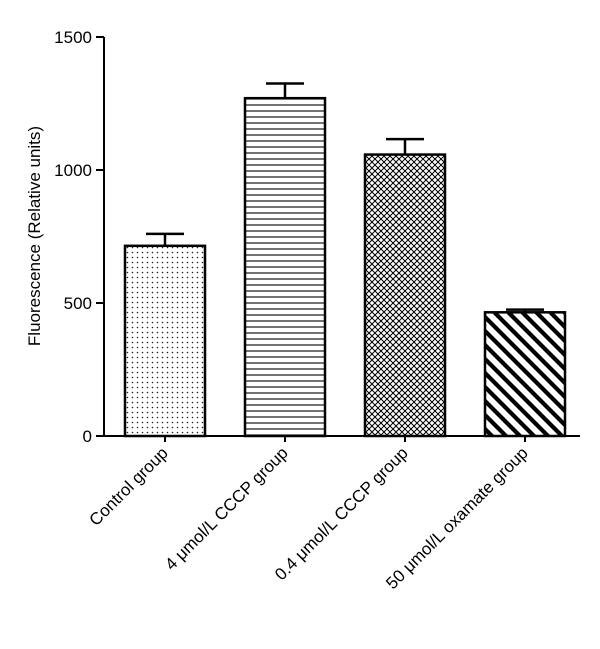 The image size is (600, 649). Describe the element at coordinates (226, 508) in the screenshot. I see `x-tick-label: 4 μmol/L CCCP group` at that location.